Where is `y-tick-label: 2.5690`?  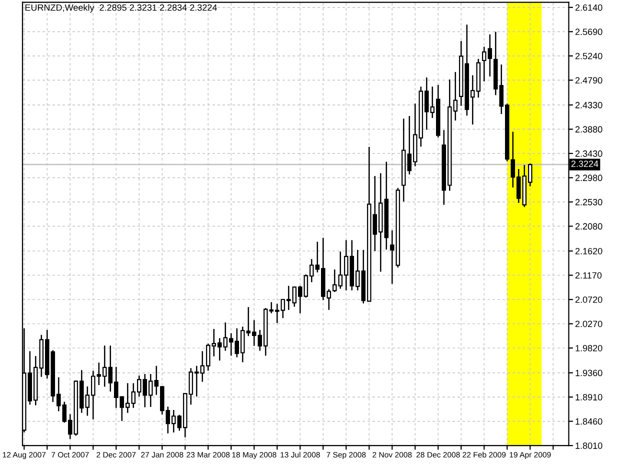 y-tick-label: 2.5690 is located at coordinates (588, 32).